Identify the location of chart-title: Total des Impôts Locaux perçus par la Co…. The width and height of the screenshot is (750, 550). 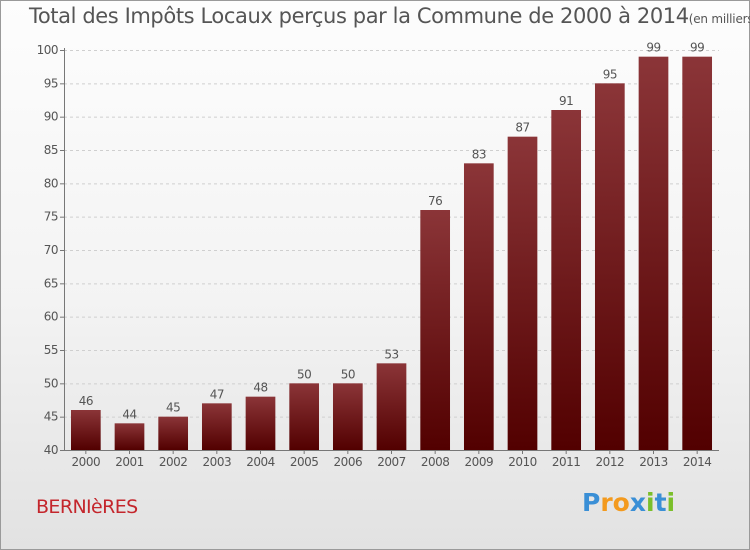
(389, 16).